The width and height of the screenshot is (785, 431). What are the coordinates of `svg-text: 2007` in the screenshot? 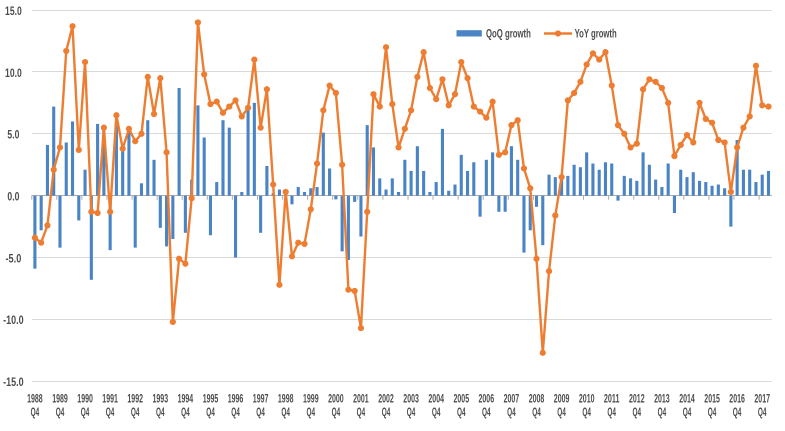 It's located at (512, 399).